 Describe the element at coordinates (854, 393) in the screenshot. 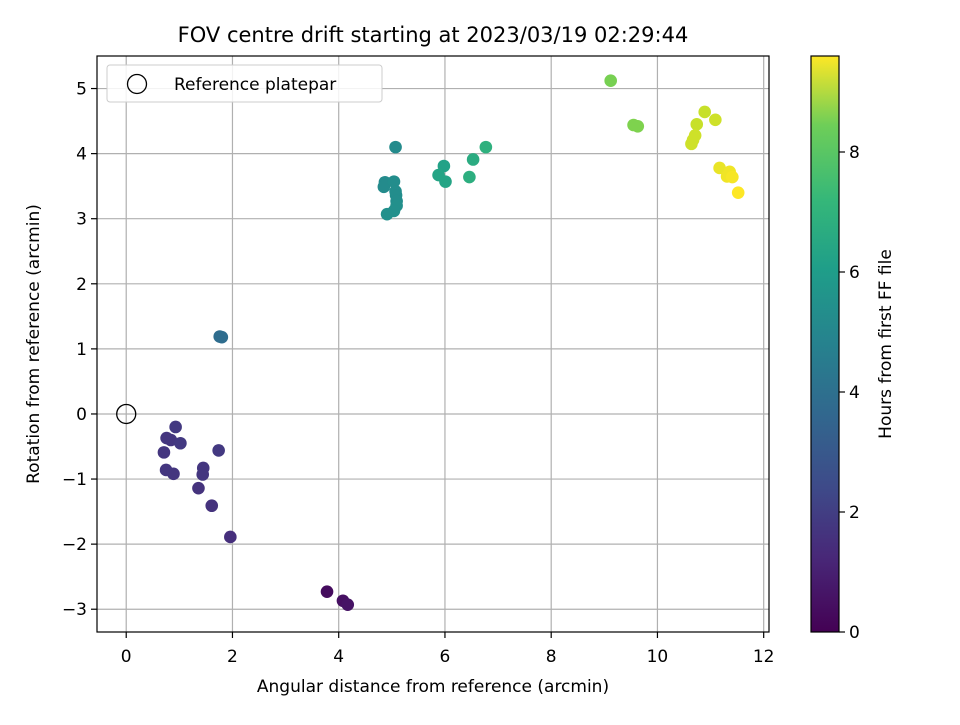

I see `colorbar-tick-label: 4` at that location.